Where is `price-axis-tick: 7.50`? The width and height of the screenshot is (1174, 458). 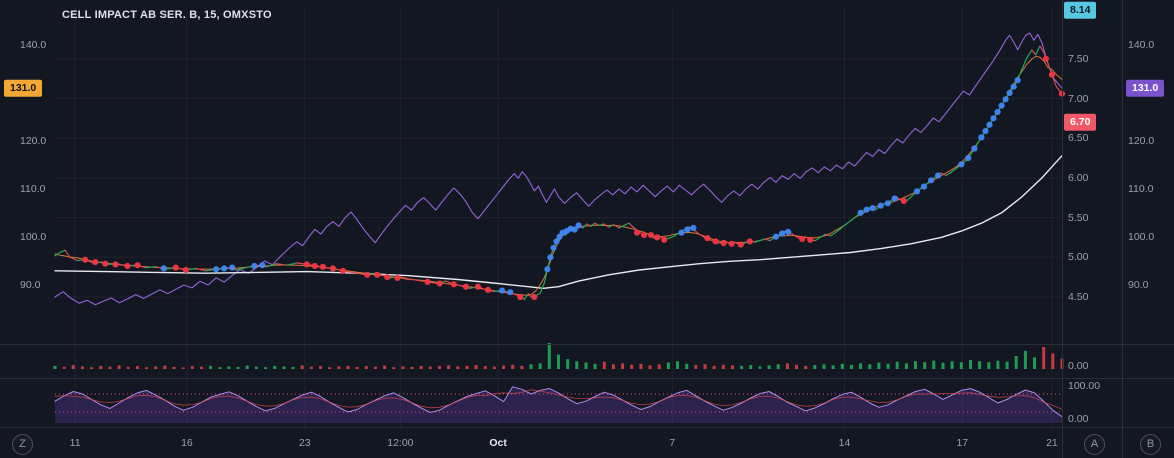
price-axis-tick: 7.50 is located at coordinates (1078, 58).